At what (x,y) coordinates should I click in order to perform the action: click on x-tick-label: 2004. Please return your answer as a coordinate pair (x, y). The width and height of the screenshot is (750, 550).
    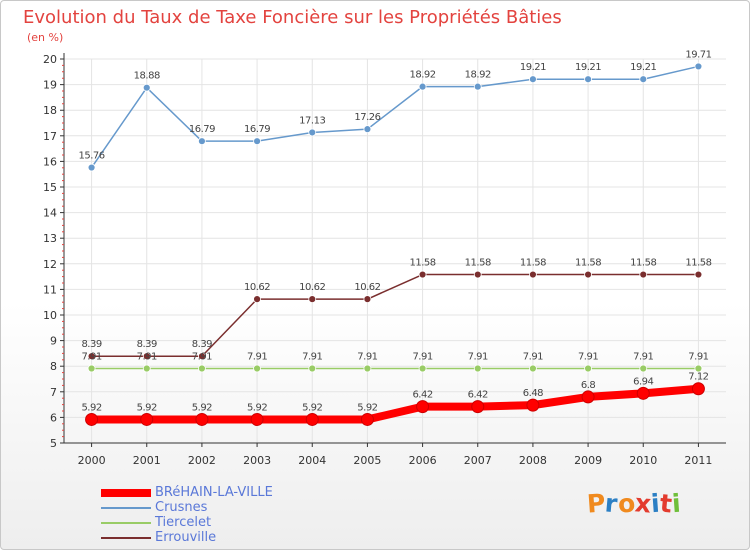
    Looking at the image, I should click on (312, 460).